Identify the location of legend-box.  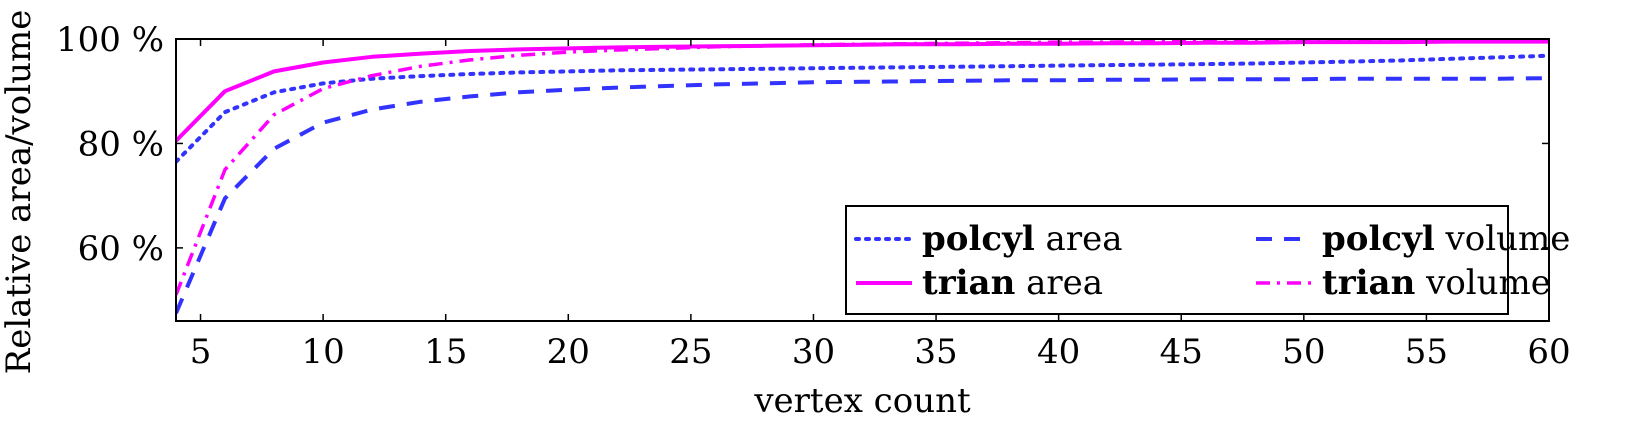
(1177, 260).